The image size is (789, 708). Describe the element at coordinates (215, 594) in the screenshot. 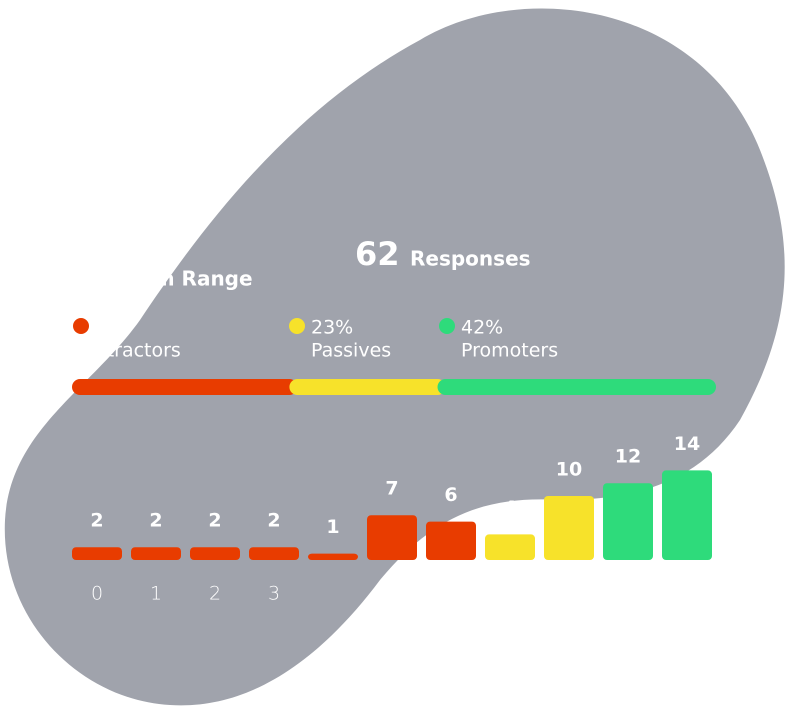

I see `x-tick-label: 2` at that location.